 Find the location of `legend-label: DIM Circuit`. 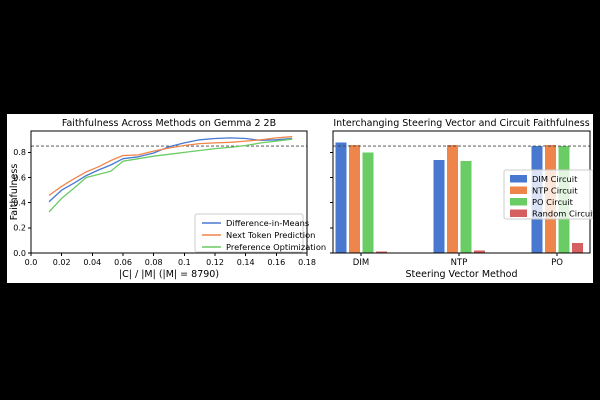

legend-label: DIM Circuit is located at coordinates (555, 179).